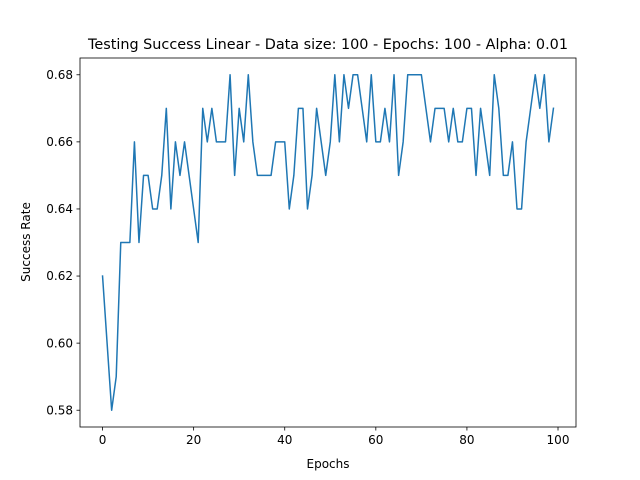 Image resolution: width=640 pixels, height=480 pixels. I want to click on y-tick-label: 0.68, so click(59, 75).